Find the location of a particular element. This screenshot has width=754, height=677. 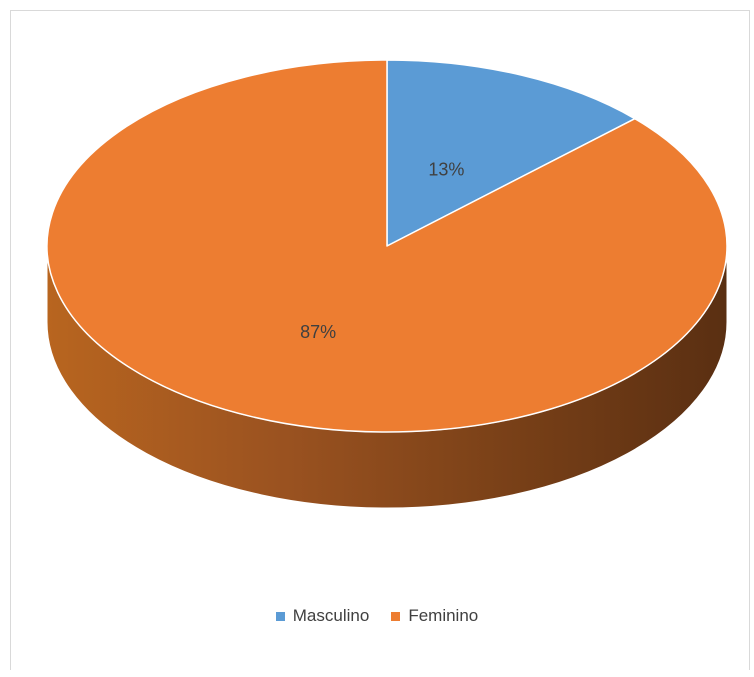

legend-item-feminino: Feminino is located at coordinates (434, 616).